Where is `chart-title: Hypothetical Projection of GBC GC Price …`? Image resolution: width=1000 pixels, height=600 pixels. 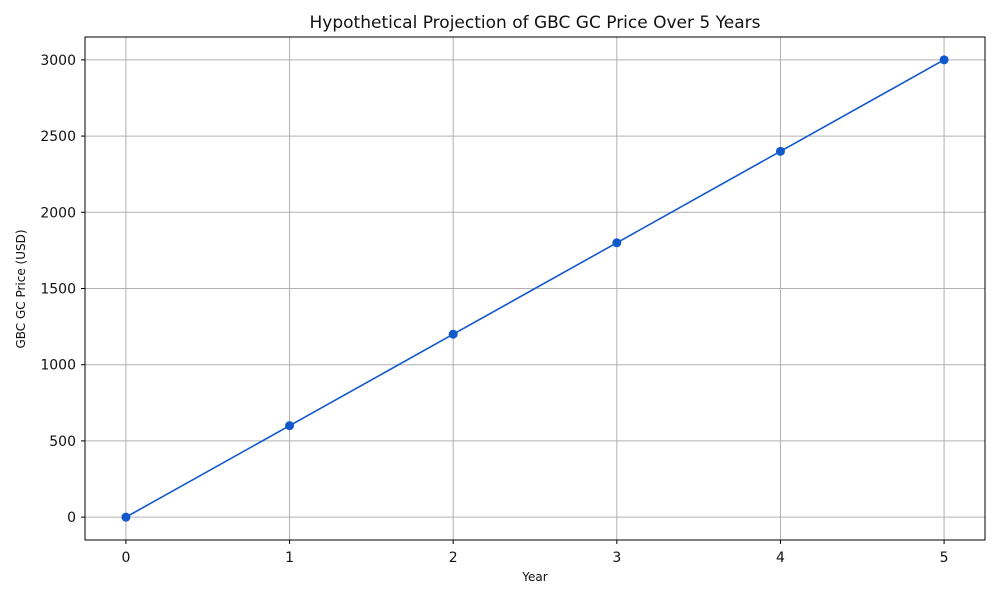 chart-title: Hypothetical Projection of GBC GC Price … is located at coordinates (535, 23).